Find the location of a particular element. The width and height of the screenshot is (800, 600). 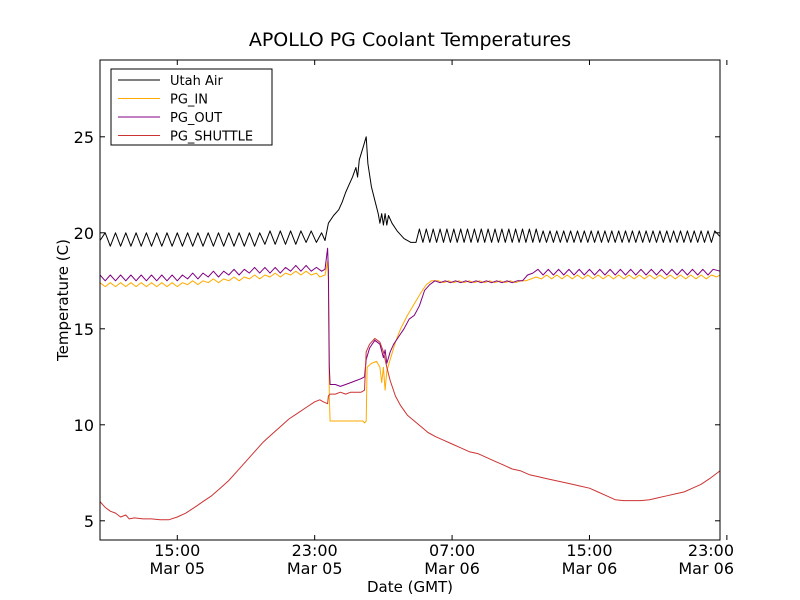

series-line-utah-air is located at coordinates (410, 191).